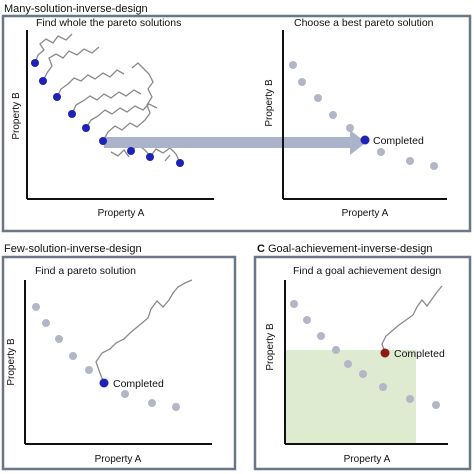 The width and height of the screenshot is (474, 474). I want to click on search-paths, so click(107, 98).